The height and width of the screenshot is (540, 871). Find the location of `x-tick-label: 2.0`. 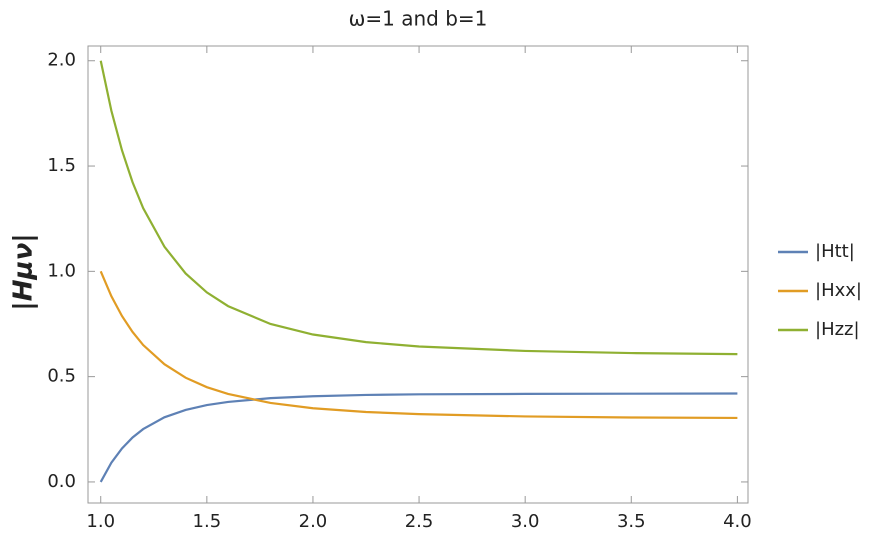

x-tick-label: 2.0 is located at coordinates (313, 521).